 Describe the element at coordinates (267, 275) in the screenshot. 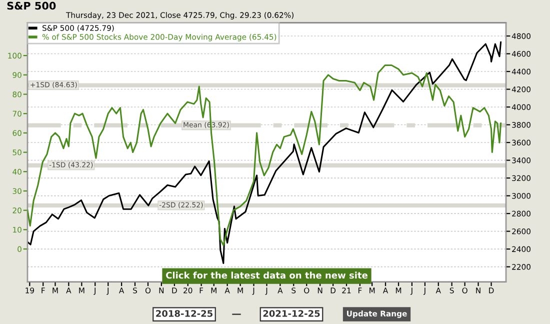

I see `annotation: Click for the latest data on the new site` at that location.